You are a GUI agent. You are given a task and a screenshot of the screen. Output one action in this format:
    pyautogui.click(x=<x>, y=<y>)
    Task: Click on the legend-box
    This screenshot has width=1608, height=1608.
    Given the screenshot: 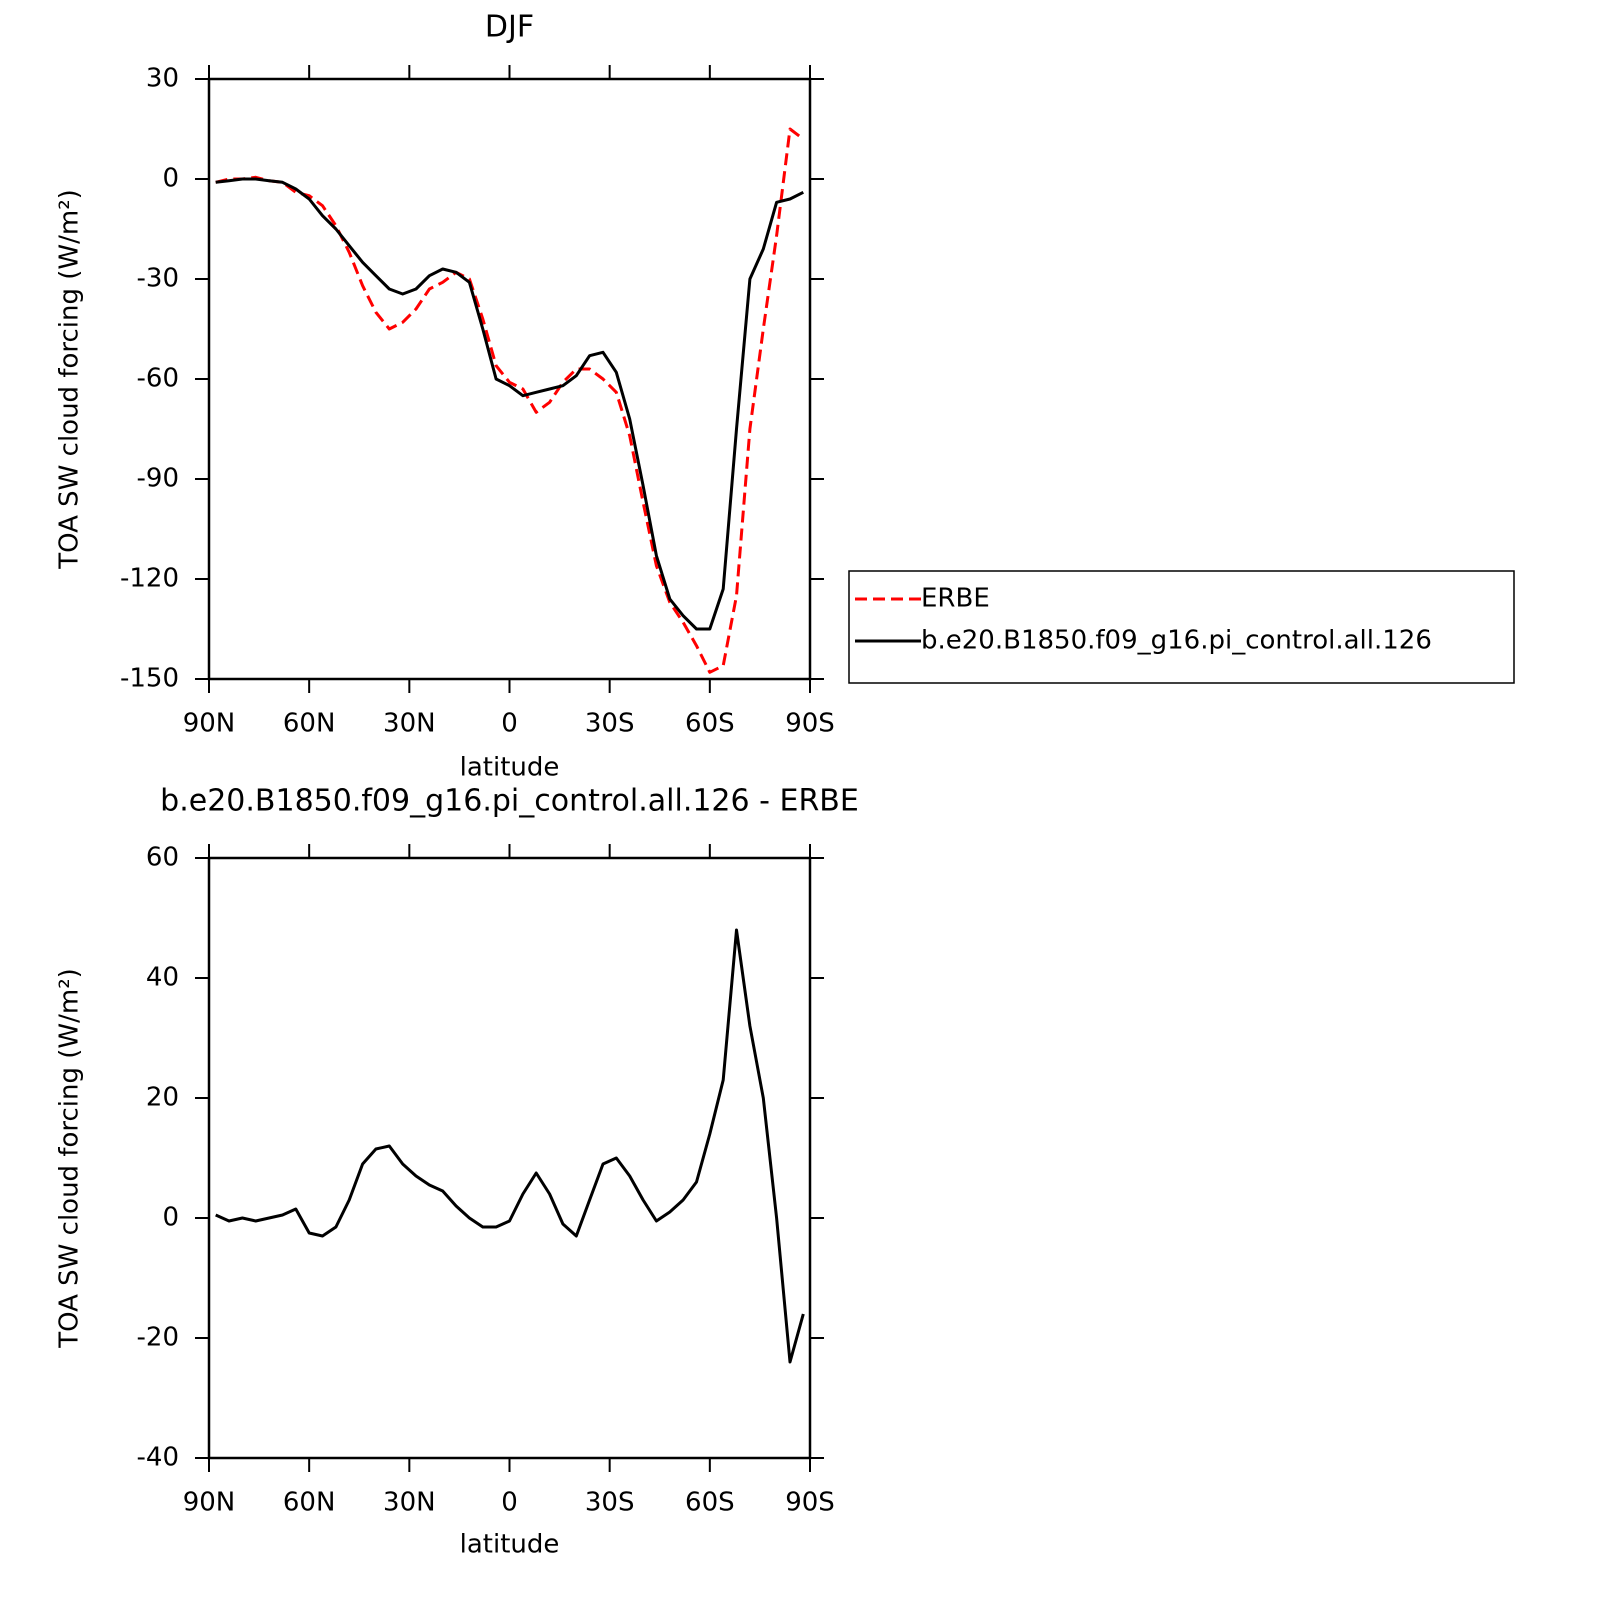 What is the action you would take?
    pyautogui.click(x=1181, y=627)
    